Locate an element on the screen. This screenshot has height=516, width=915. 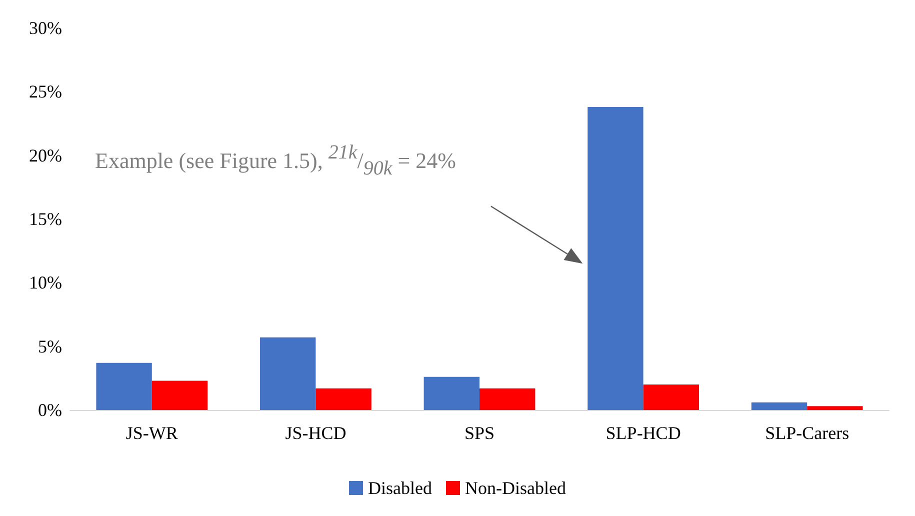
y-tick-label: 20% is located at coordinates (45, 155).